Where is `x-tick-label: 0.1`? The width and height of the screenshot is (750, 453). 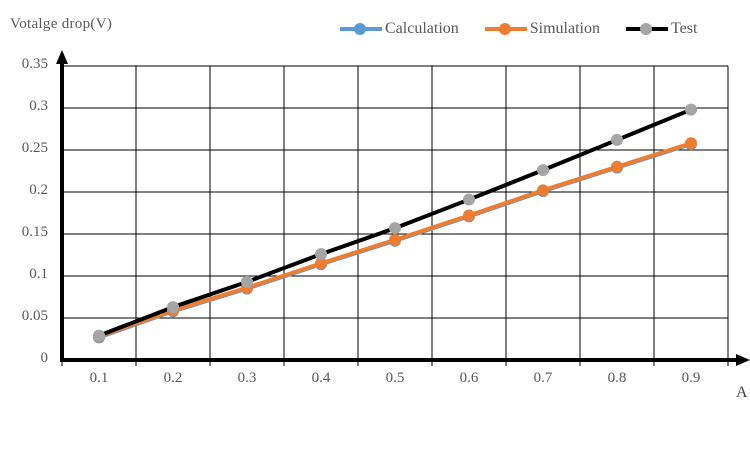 x-tick-label: 0.1 is located at coordinates (99, 378).